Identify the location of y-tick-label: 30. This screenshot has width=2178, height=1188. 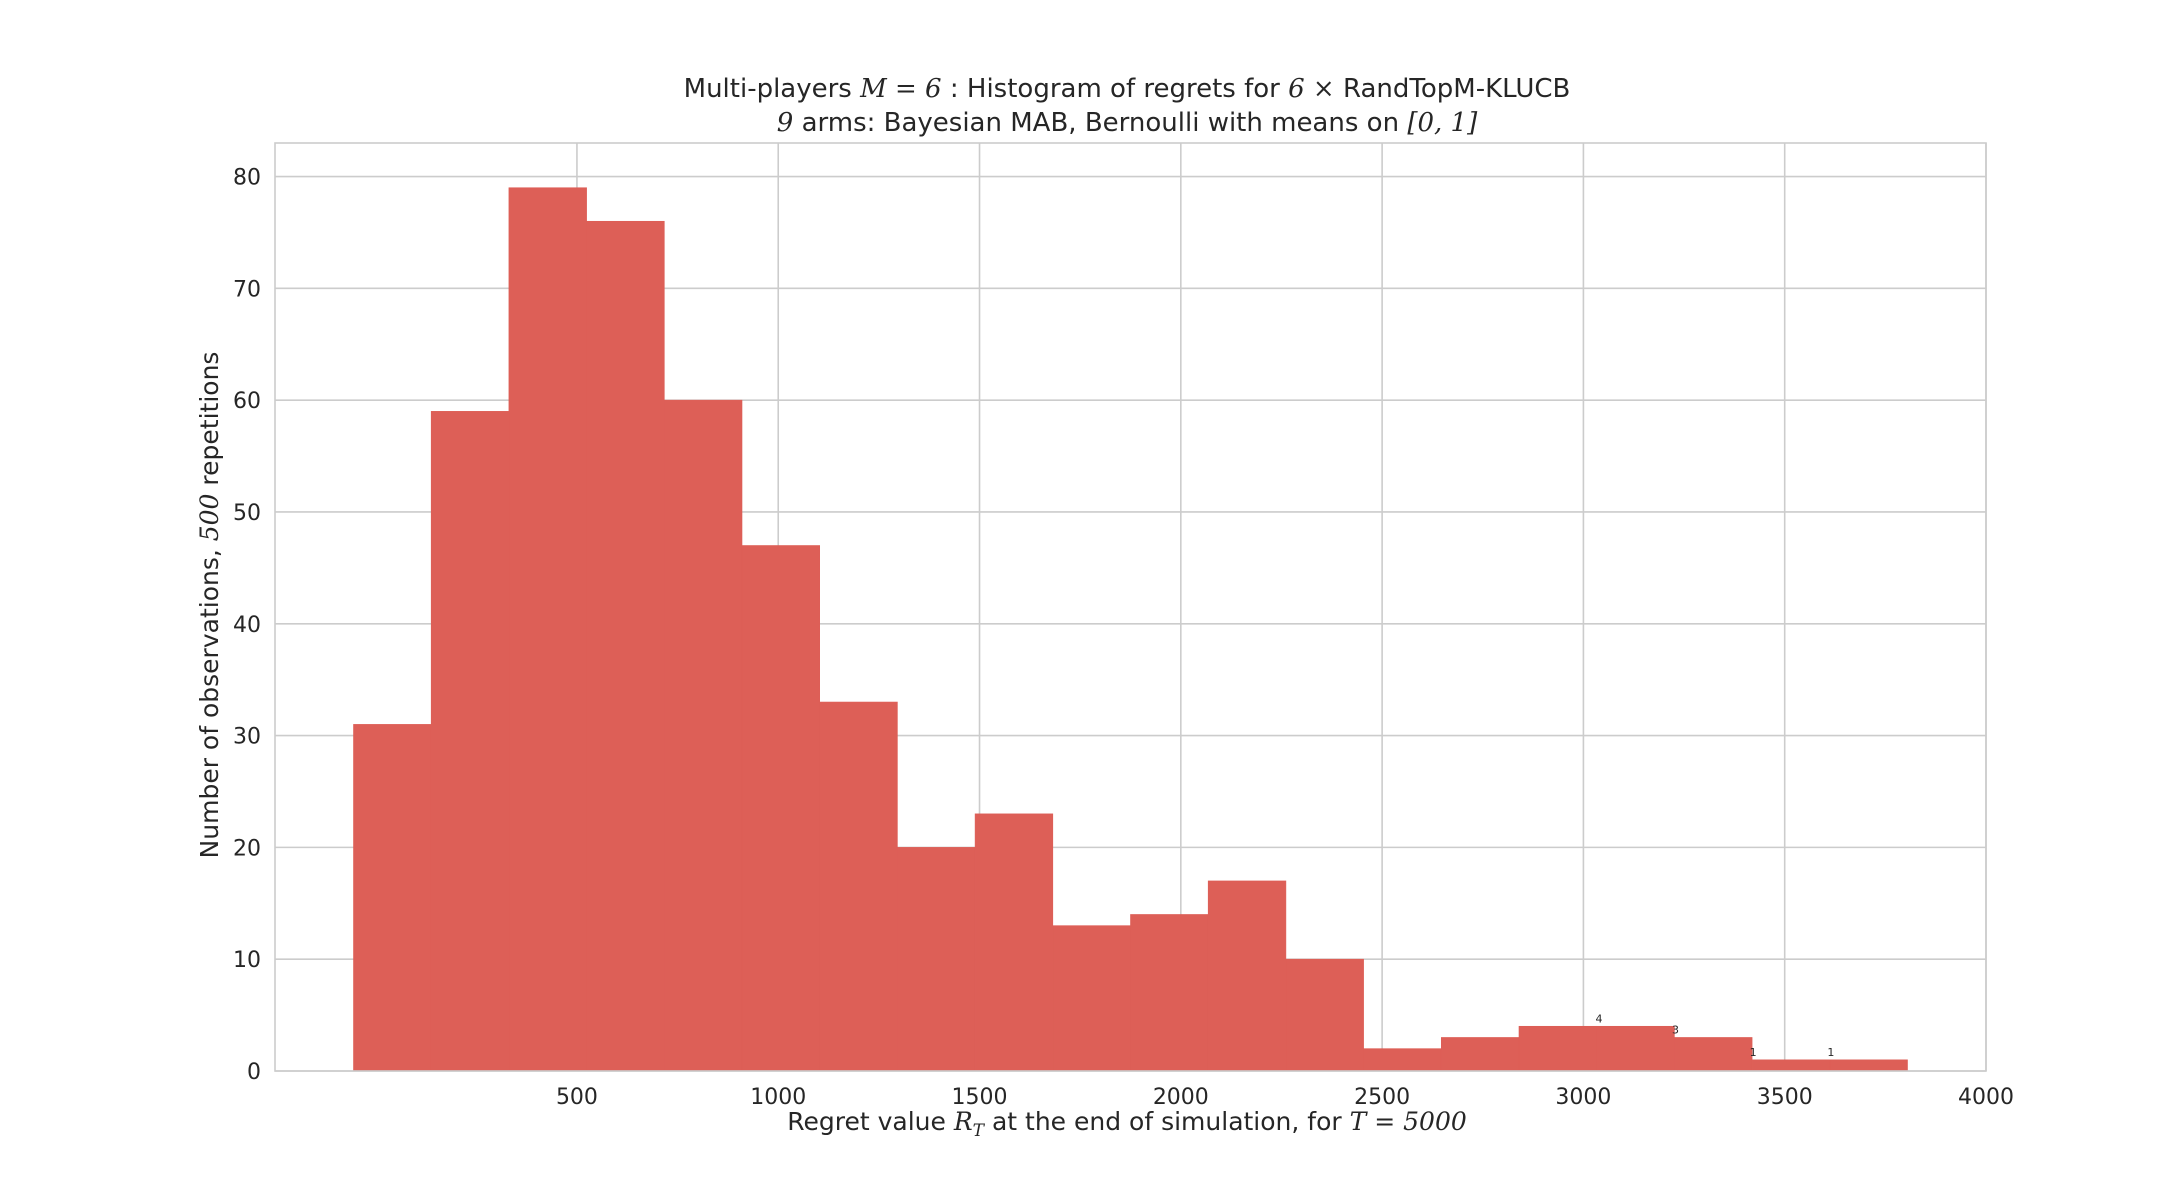
(247, 737).